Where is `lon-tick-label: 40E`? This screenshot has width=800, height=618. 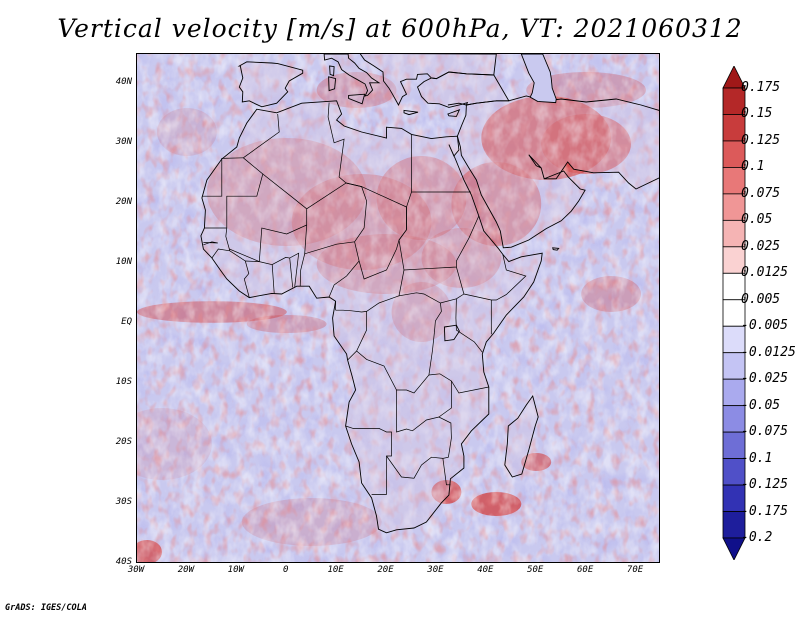
lon-tick-label: 40E is located at coordinates (485, 570).